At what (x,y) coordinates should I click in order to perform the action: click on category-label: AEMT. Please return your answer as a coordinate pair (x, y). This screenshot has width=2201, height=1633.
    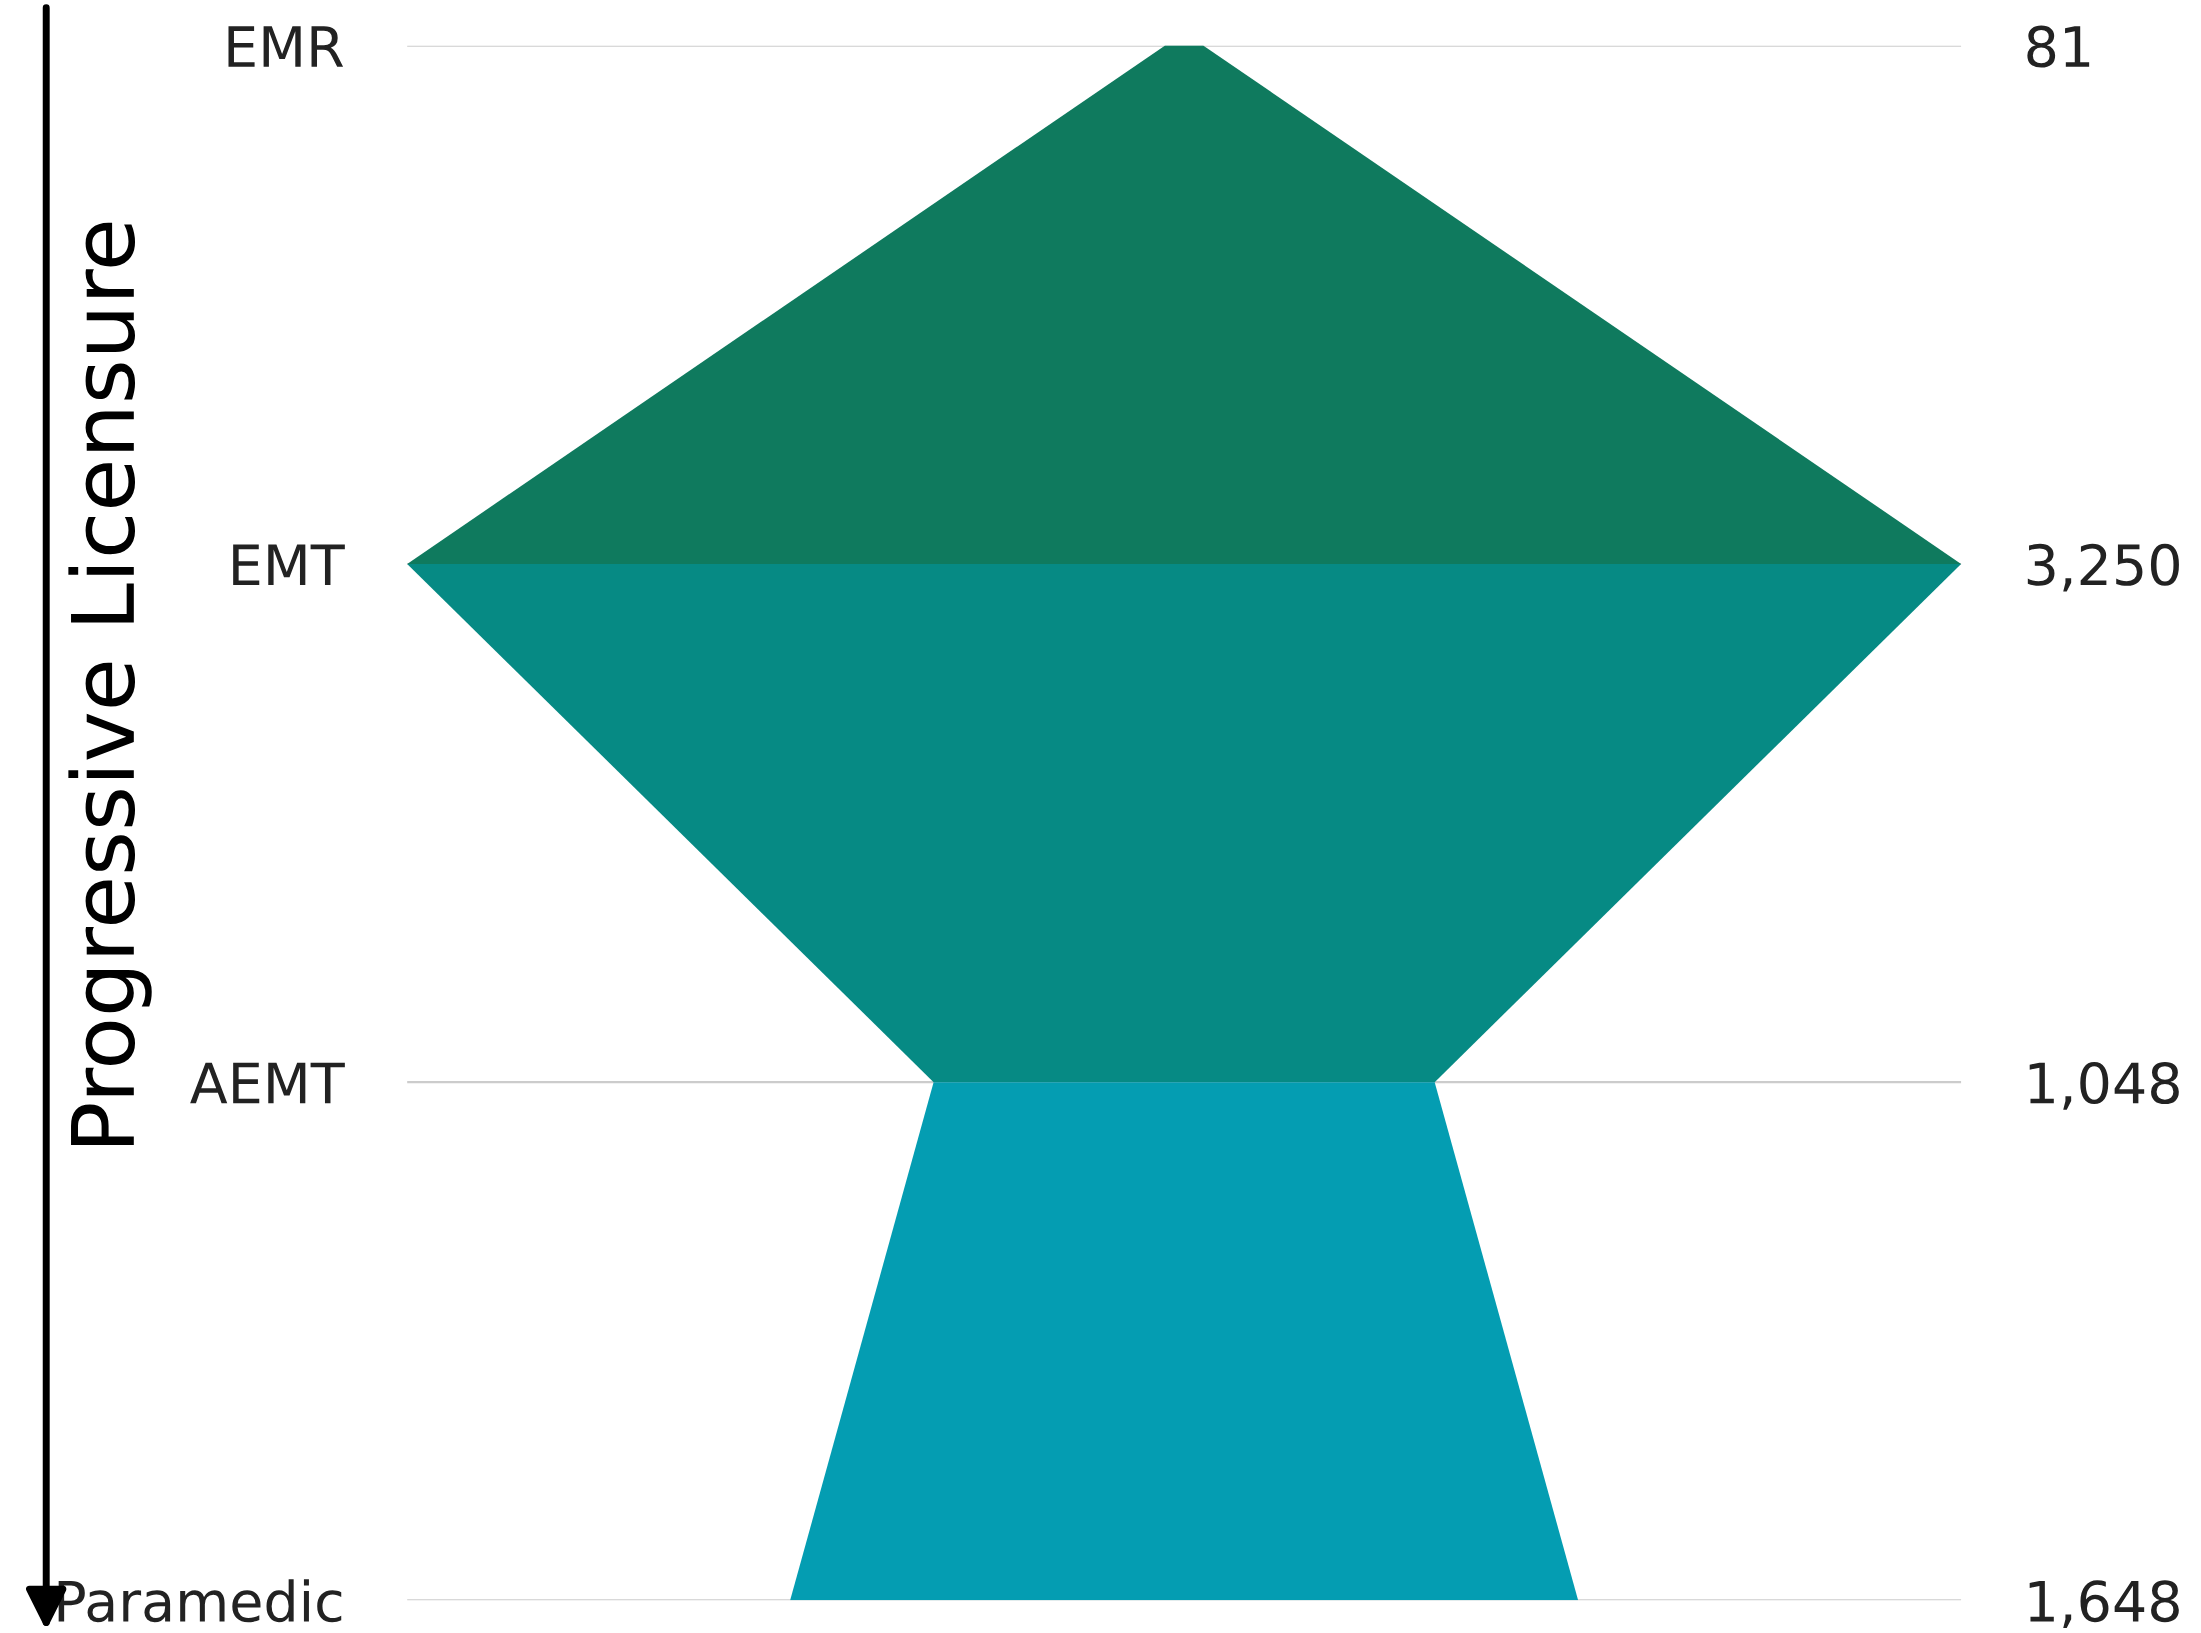
    Looking at the image, I should click on (267, 1083).